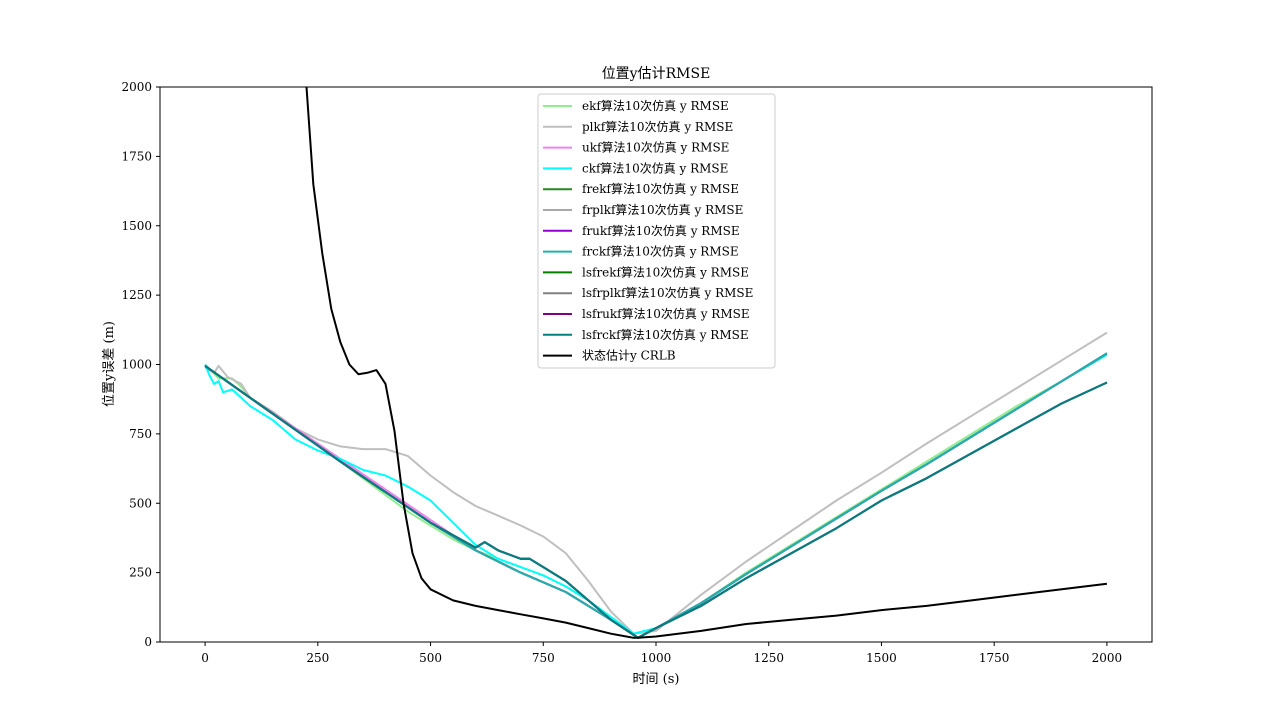 This screenshot has width=1280, height=721. I want to click on x-axis-label: 时间 (s), so click(656, 679).